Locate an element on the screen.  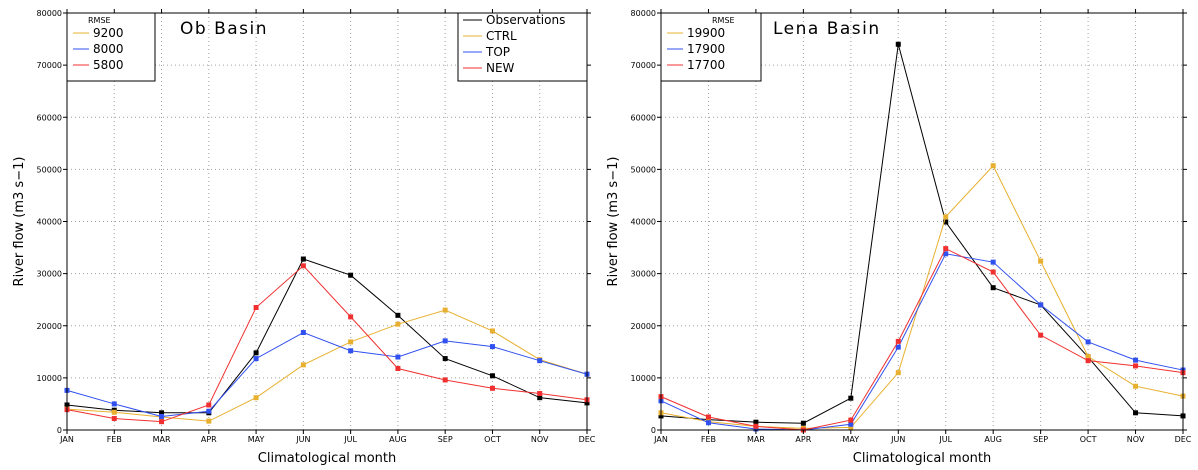
series-line-observations is located at coordinates (327, 336).